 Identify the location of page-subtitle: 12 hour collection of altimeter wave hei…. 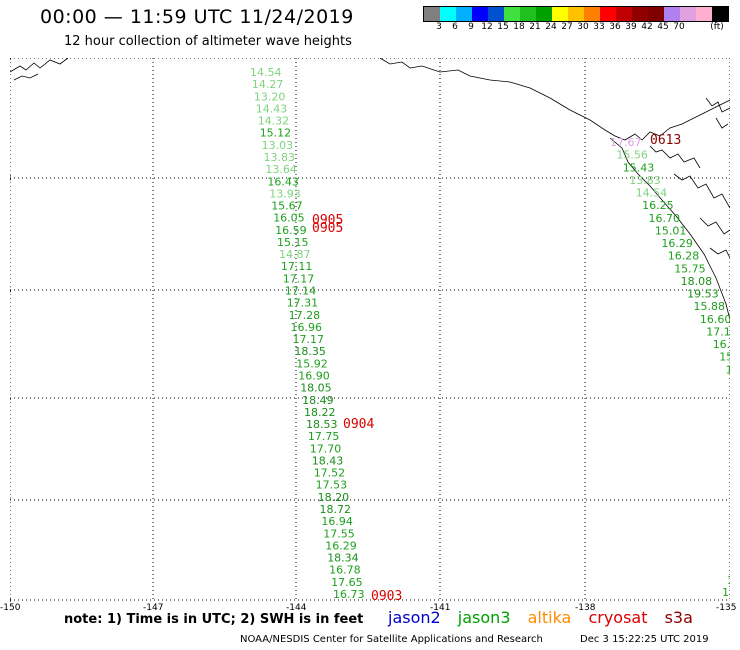
(208, 41).